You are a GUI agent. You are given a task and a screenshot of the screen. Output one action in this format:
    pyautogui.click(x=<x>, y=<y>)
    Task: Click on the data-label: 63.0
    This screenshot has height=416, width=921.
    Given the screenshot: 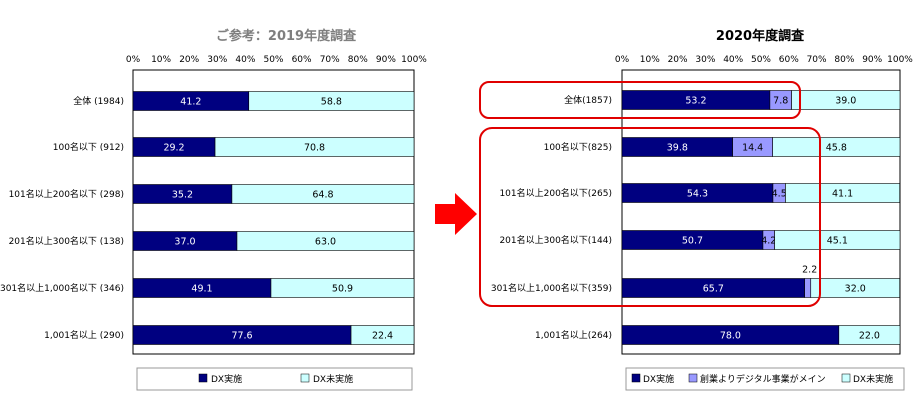 What is the action you would take?
    pyautogui.click(x=325, y=242)
    